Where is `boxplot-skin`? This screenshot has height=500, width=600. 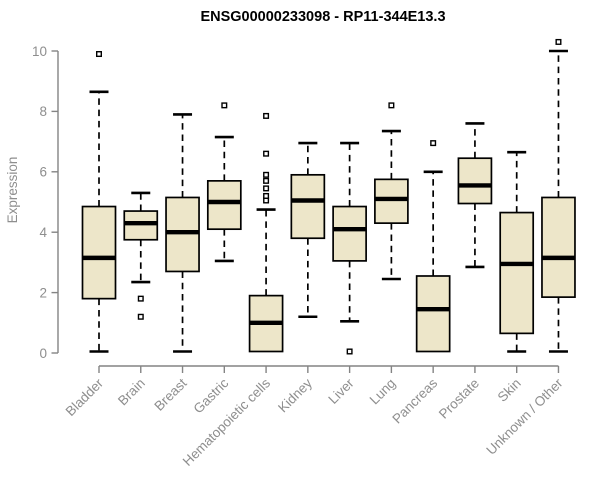 boxplot-skin is located at coordinates (517, 251).